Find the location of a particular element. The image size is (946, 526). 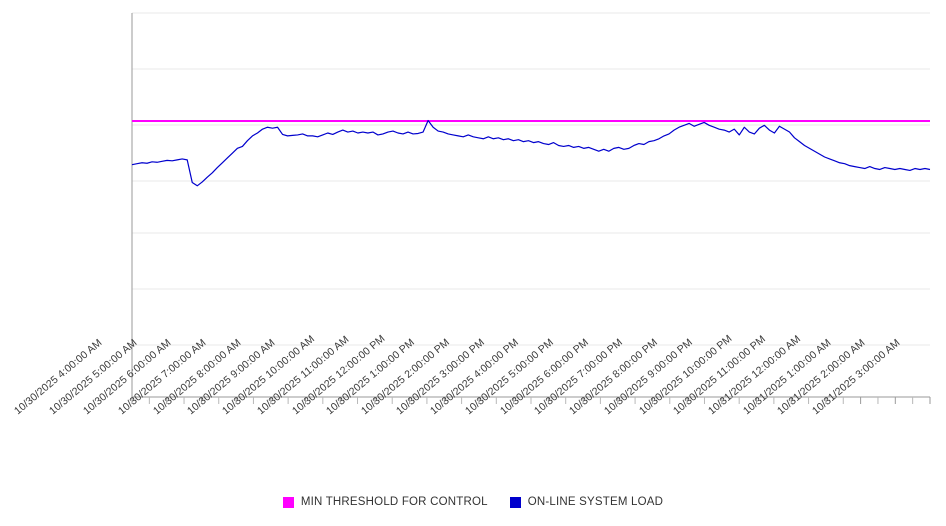

legend-item-online-system-load: ON-LINE SYSTEM LOAD is located at coordinates (586, 502).